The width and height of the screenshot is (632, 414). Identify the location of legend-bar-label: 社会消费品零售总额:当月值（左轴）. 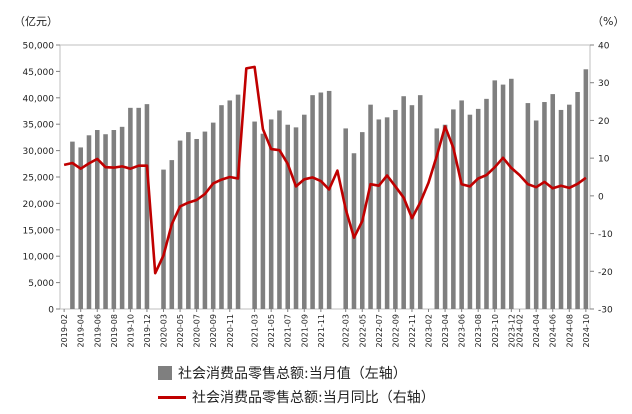
(292, 374).